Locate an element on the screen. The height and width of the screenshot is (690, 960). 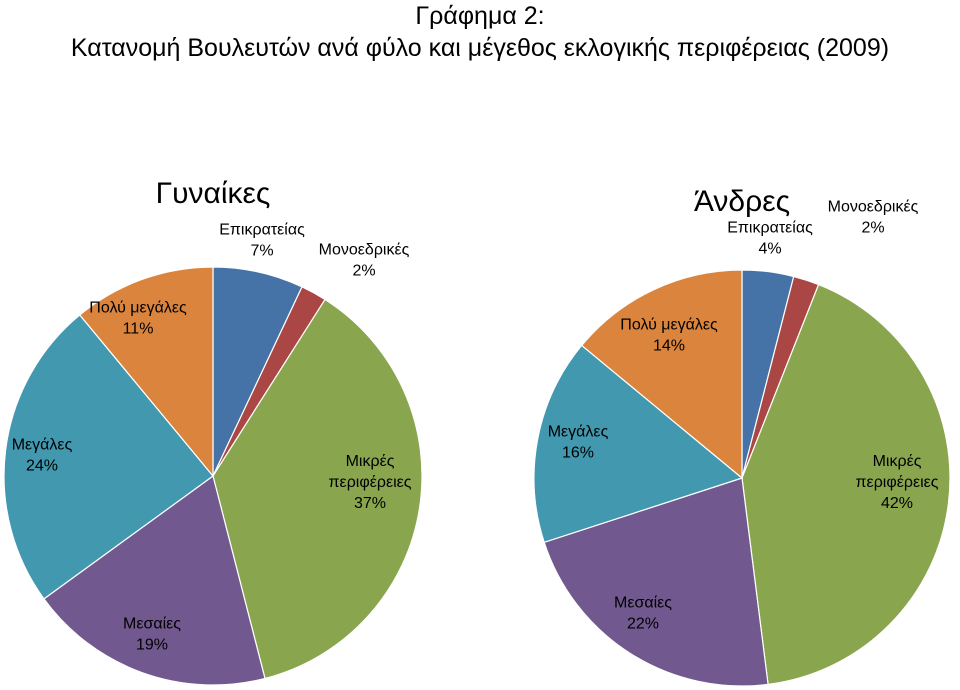
data-label-line: 19% is located at coordinates (152, 645).